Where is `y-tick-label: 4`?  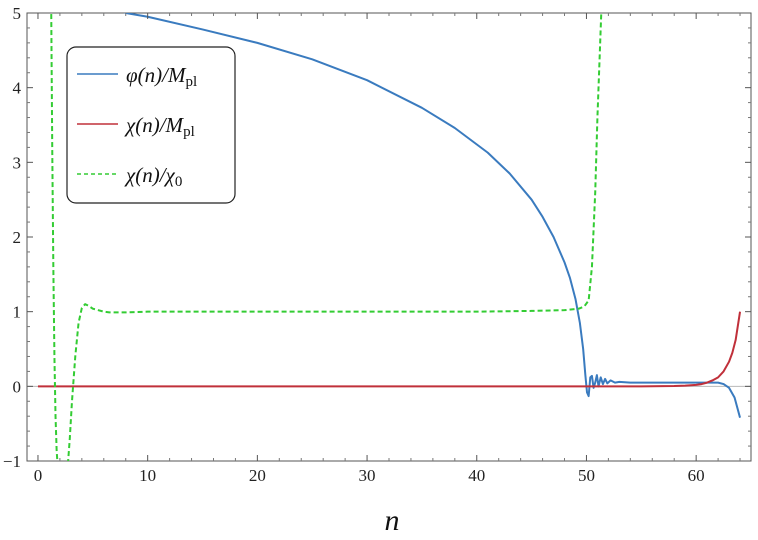
y-tick-label: 4 is located at coordinates (17, 88).